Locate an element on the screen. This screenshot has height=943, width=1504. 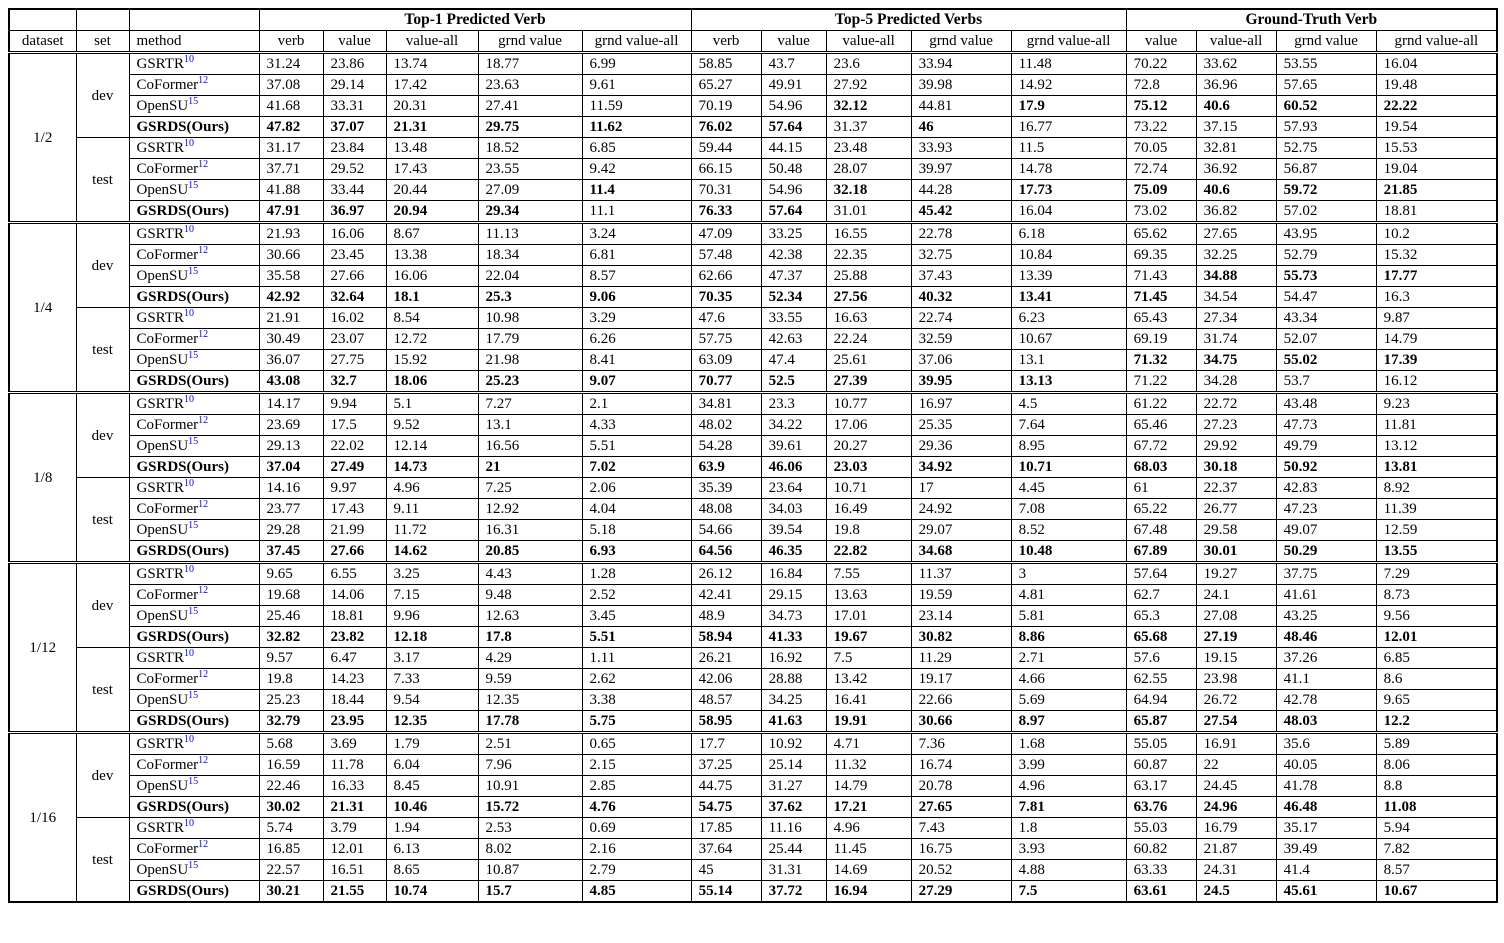
metric-cell: 14.92 is located at coordinates (1068, 85).